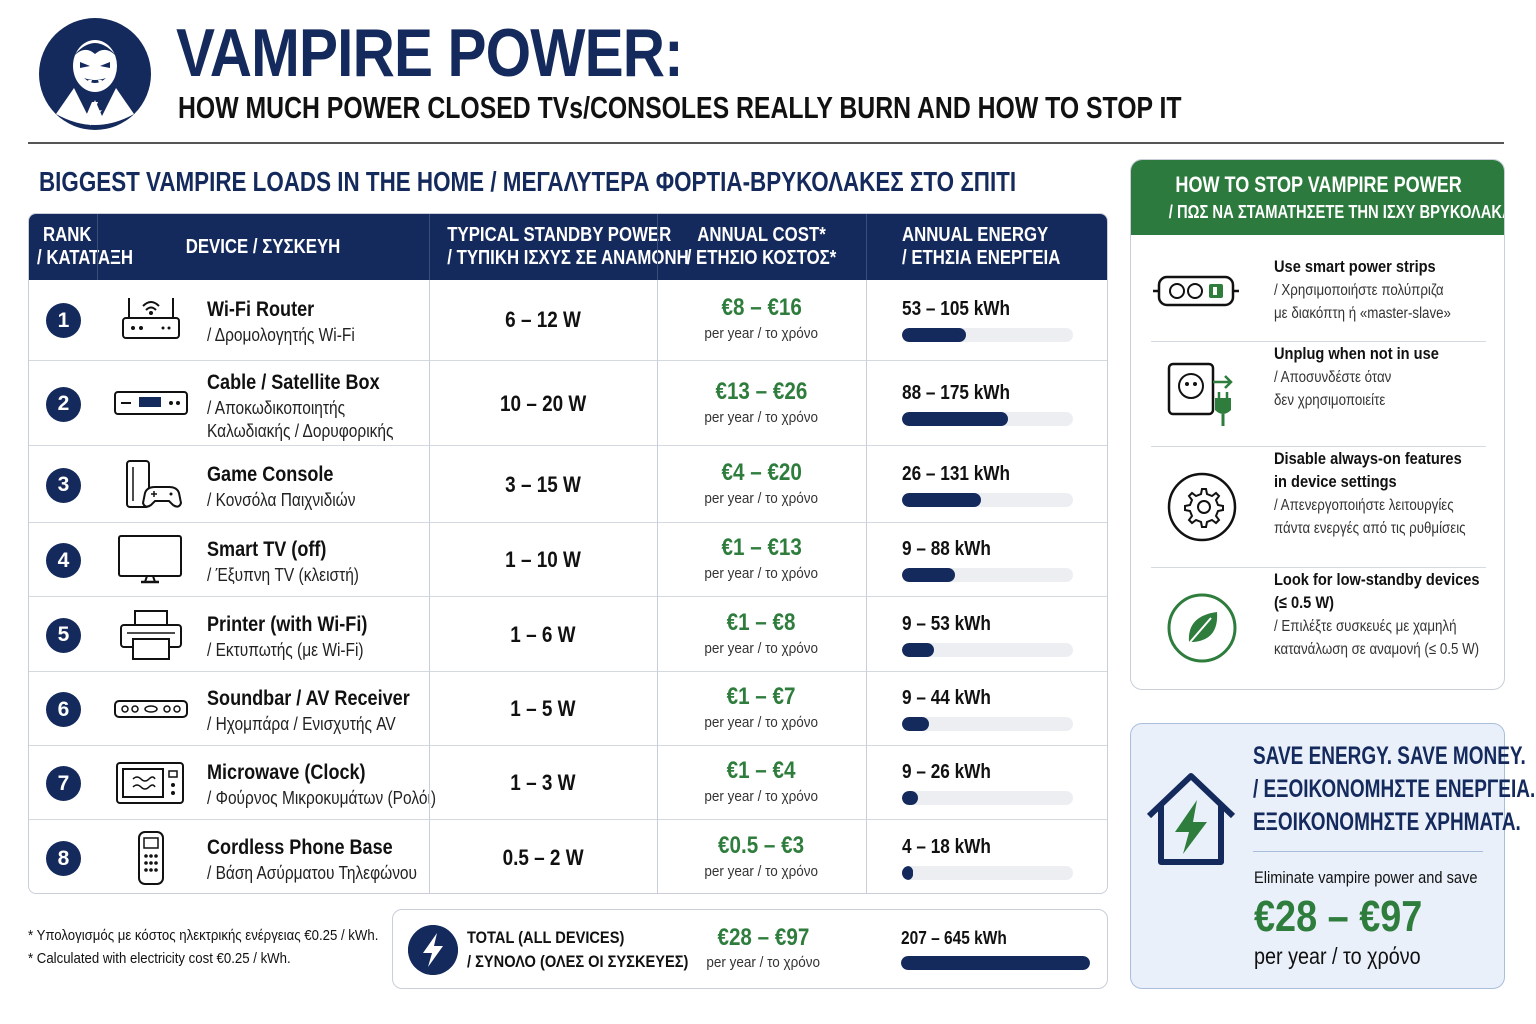  Describe the element at coordinates (981, 246) in the screenshot. I see `energy-header: ANNUAL ENERGY / ΕΤΗΣΙΑ ΕΝΕΡΓΕΙΑ` at that location.